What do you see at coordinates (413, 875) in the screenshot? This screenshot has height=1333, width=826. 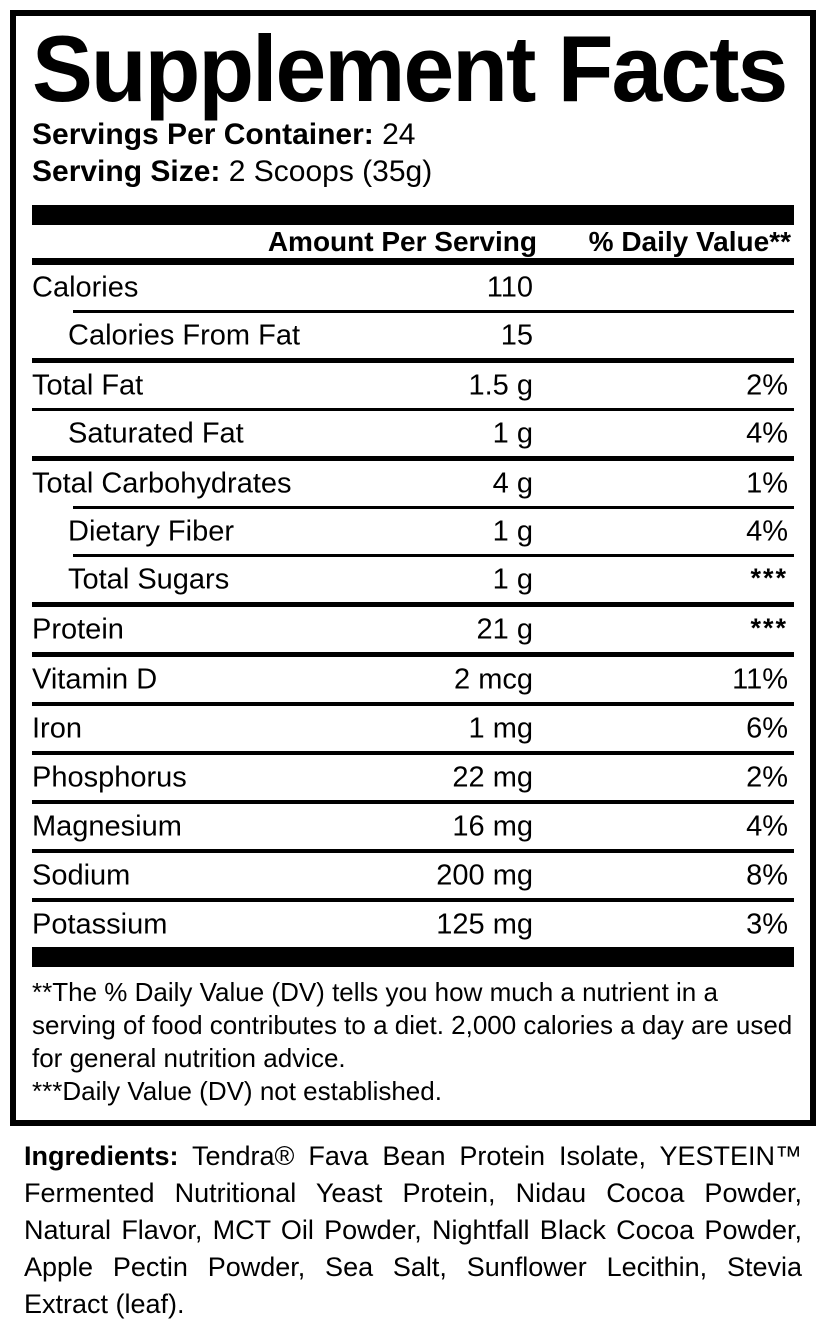 I see `table-row: Sodium 200 mg 8%` at bounding box center [413, 875].